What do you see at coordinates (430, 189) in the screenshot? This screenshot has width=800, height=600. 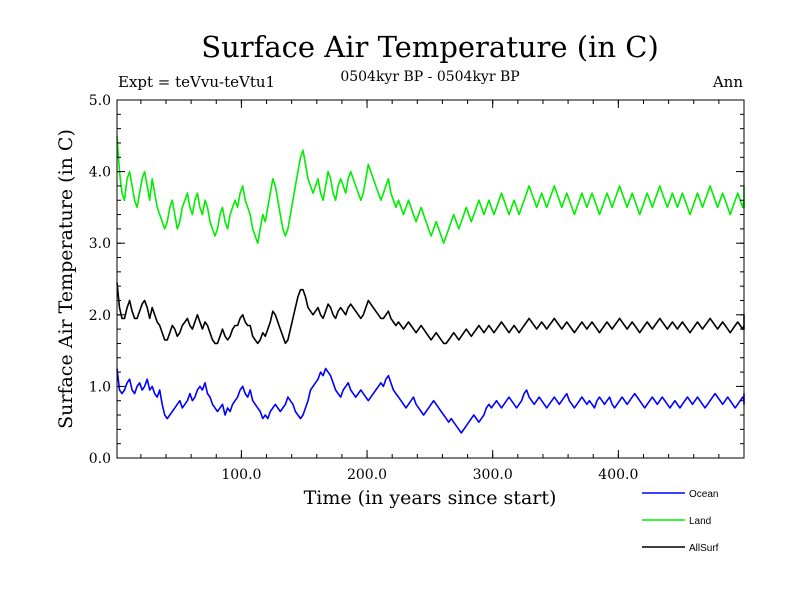 I see `series-line-land` at bounding box center [430, 189].